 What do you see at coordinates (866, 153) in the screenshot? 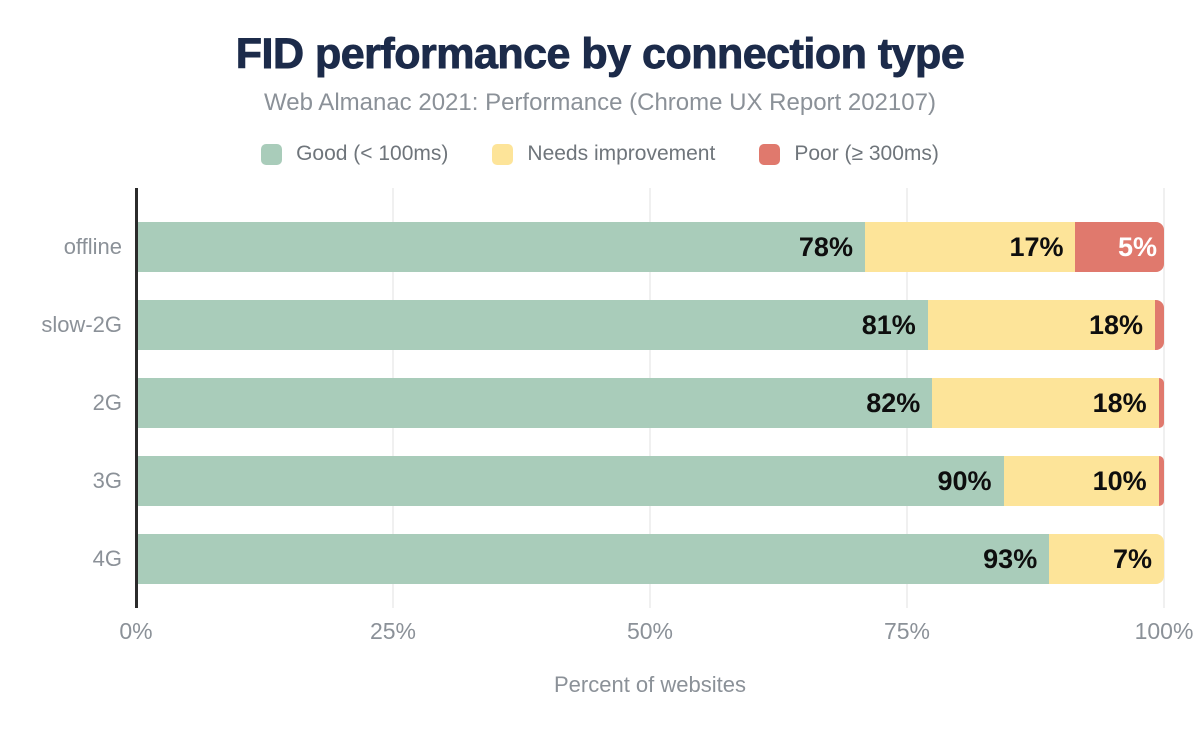
I see `legend-label: Poor (≥ 300ms)` at bounding box center [866, 153].